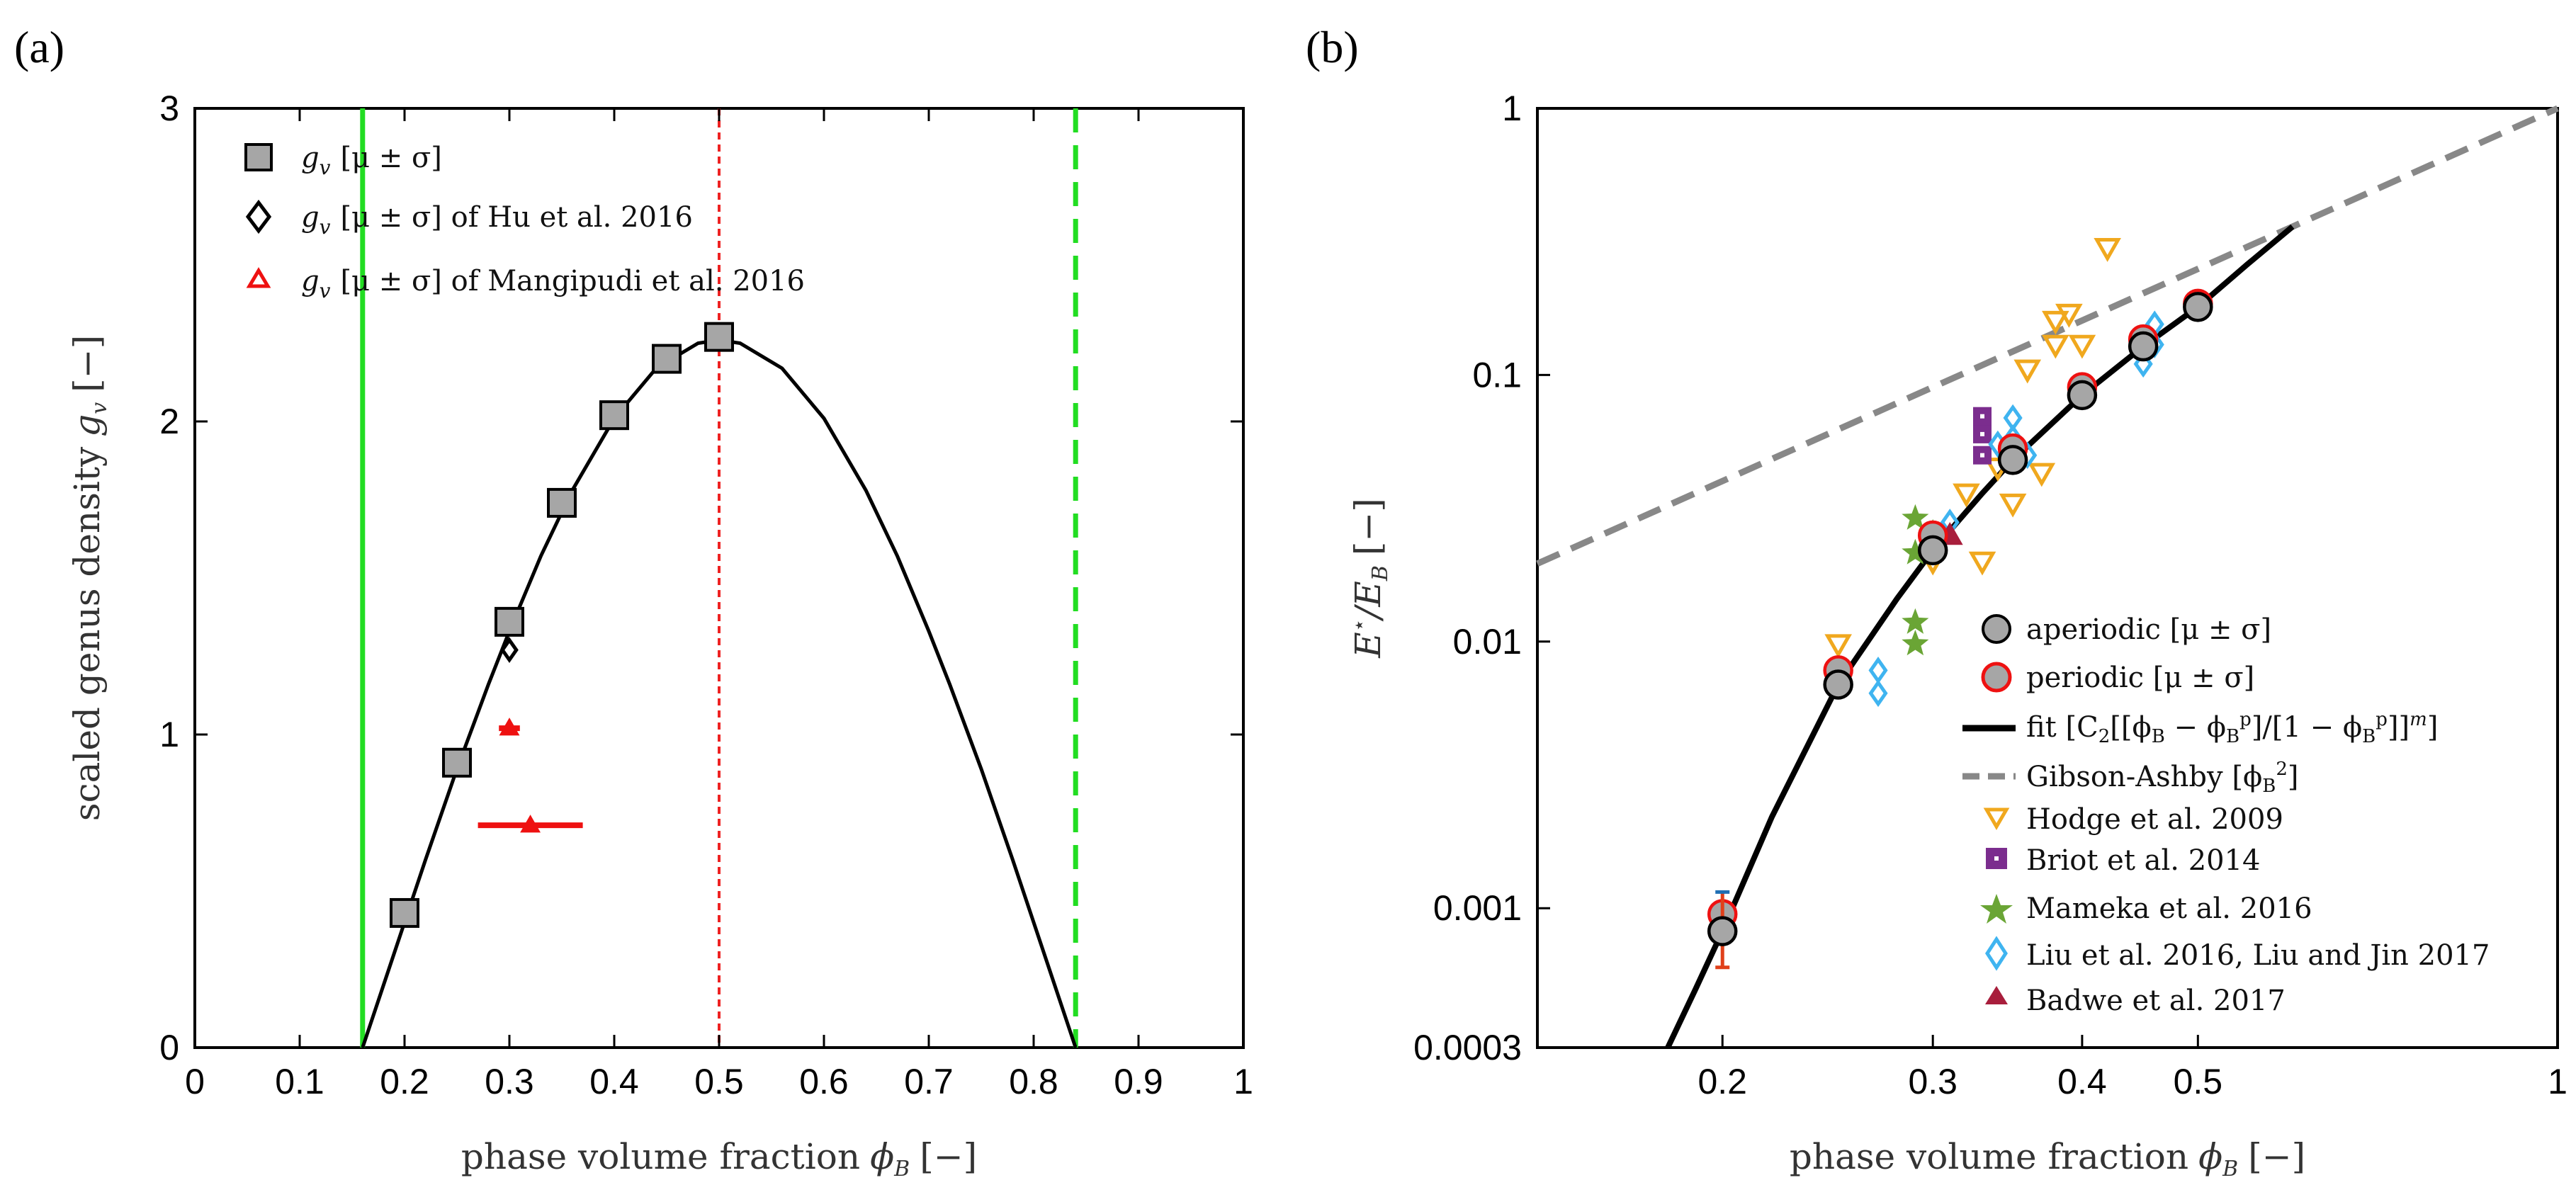 The width and height of the screenshot is (2576, 1202). Describe the element at coordinates (87, 426) in the screenshot. I see `panel-a-ylabel-symbol: g` at that location.